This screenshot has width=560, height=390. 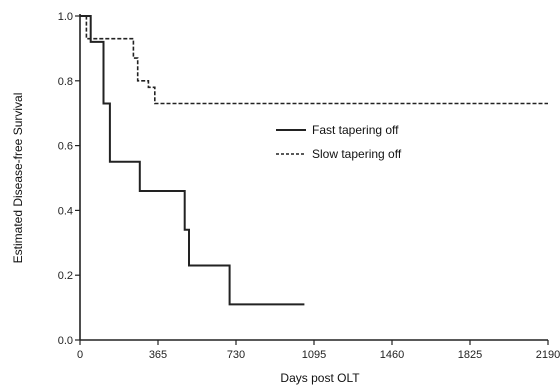 What do you see at coordinates (470, 355) in the screenshot?
I see `x-tick-label: 1825` at bounding box center [470, 355].